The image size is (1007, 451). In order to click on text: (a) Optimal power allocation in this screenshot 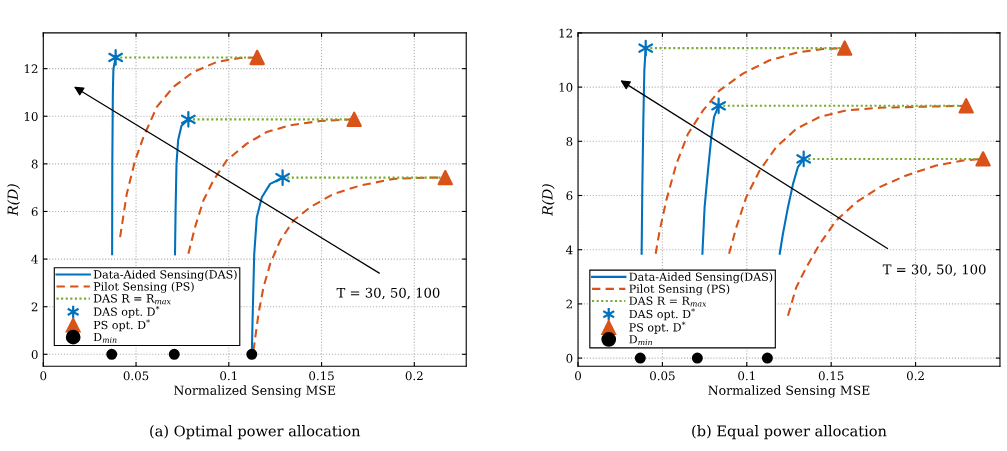, I will do `click(255, 432)`.